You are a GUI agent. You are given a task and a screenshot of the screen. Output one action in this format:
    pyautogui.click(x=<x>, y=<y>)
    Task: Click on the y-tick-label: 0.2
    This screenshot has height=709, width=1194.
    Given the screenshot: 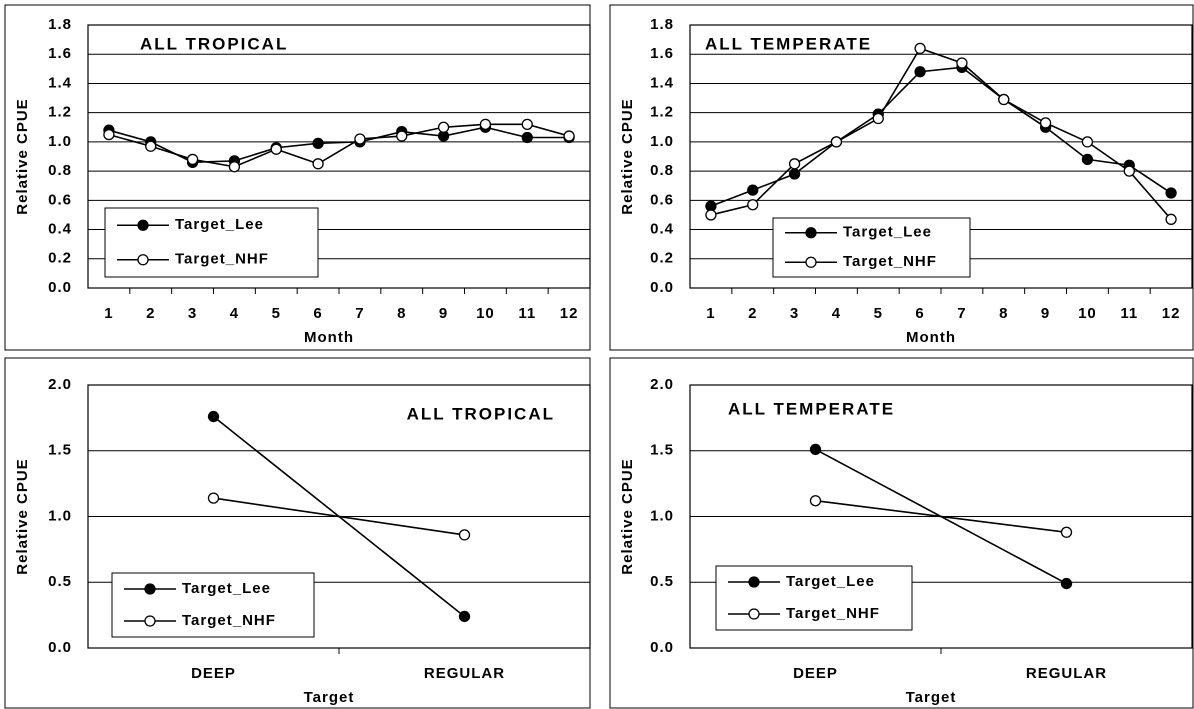 What is the action you would take?
    pyautogui.click(x=60, y=258)
    